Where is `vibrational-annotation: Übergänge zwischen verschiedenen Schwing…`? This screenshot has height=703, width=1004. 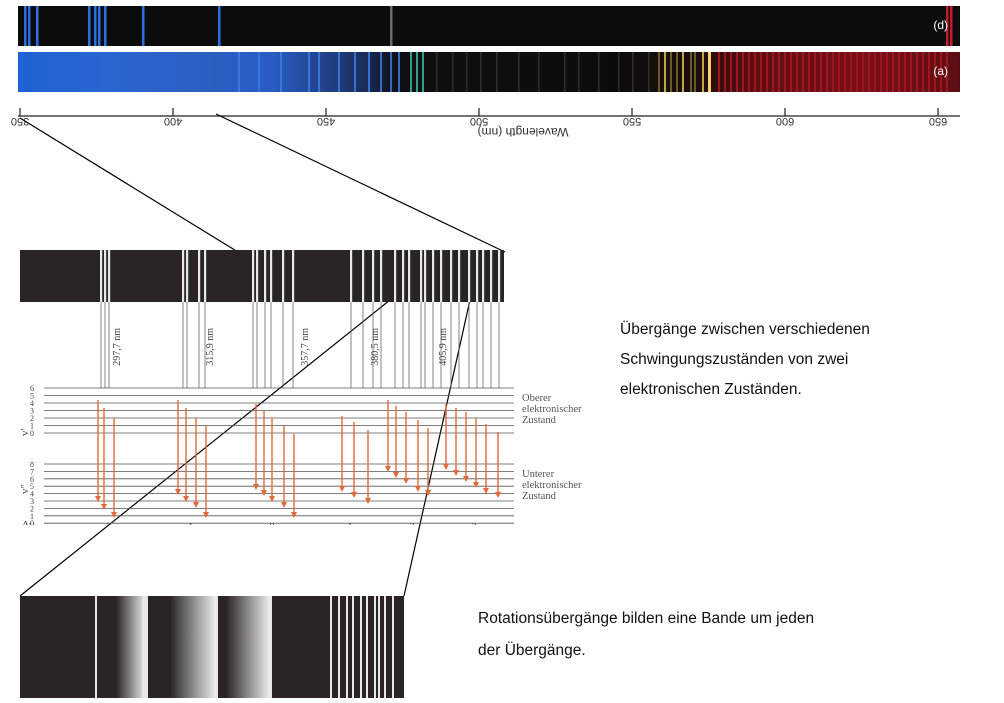
vibrational-annotation: Übergänge zwischen verschiedenen Schwing… is located at coordinates (745, 360).